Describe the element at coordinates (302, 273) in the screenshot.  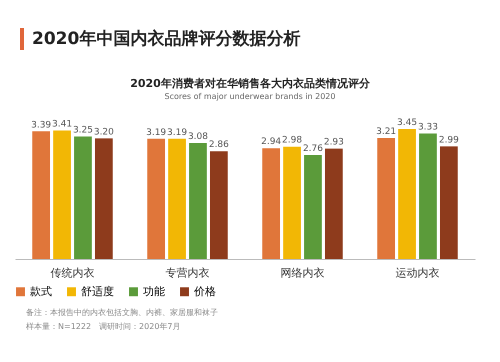
I see `x-tick-label: 网络内衣` at that location.